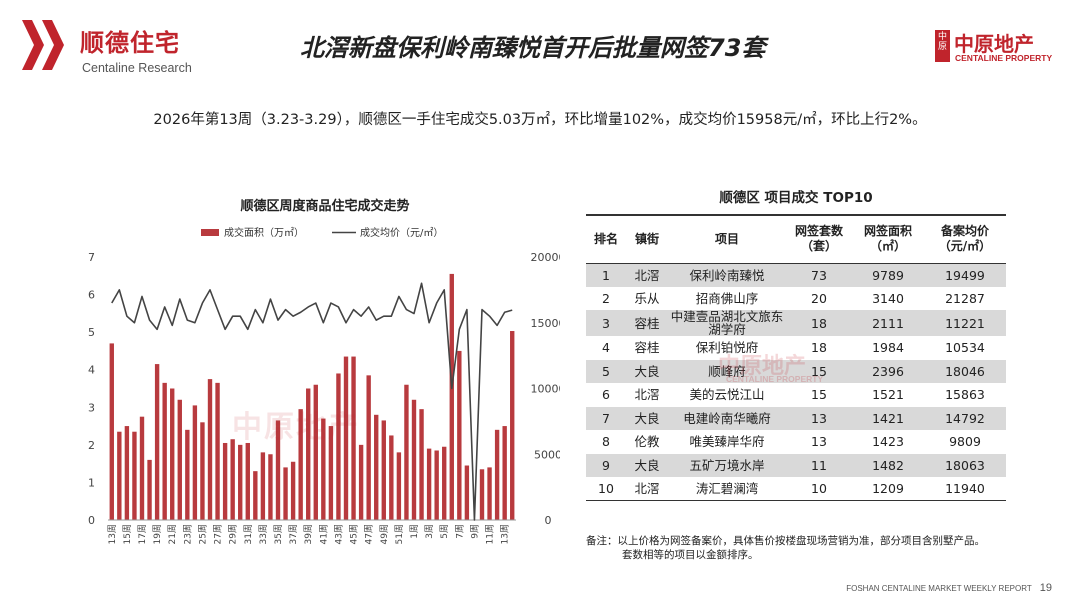 The width and height of the screenshot is (1080, 608). Describe the element at coordinates (546, 323) in the screenshot. I see `y-right-tick-label: 15000` at that location.